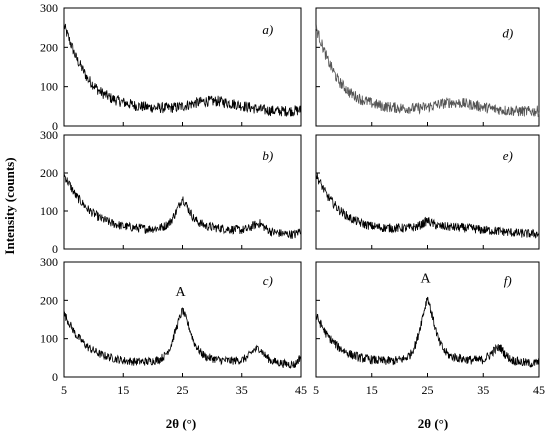  What do you see at coordinates (508, 280) in the screenshot?
I see `panel-label: f)` at bounding box center [508, 280].